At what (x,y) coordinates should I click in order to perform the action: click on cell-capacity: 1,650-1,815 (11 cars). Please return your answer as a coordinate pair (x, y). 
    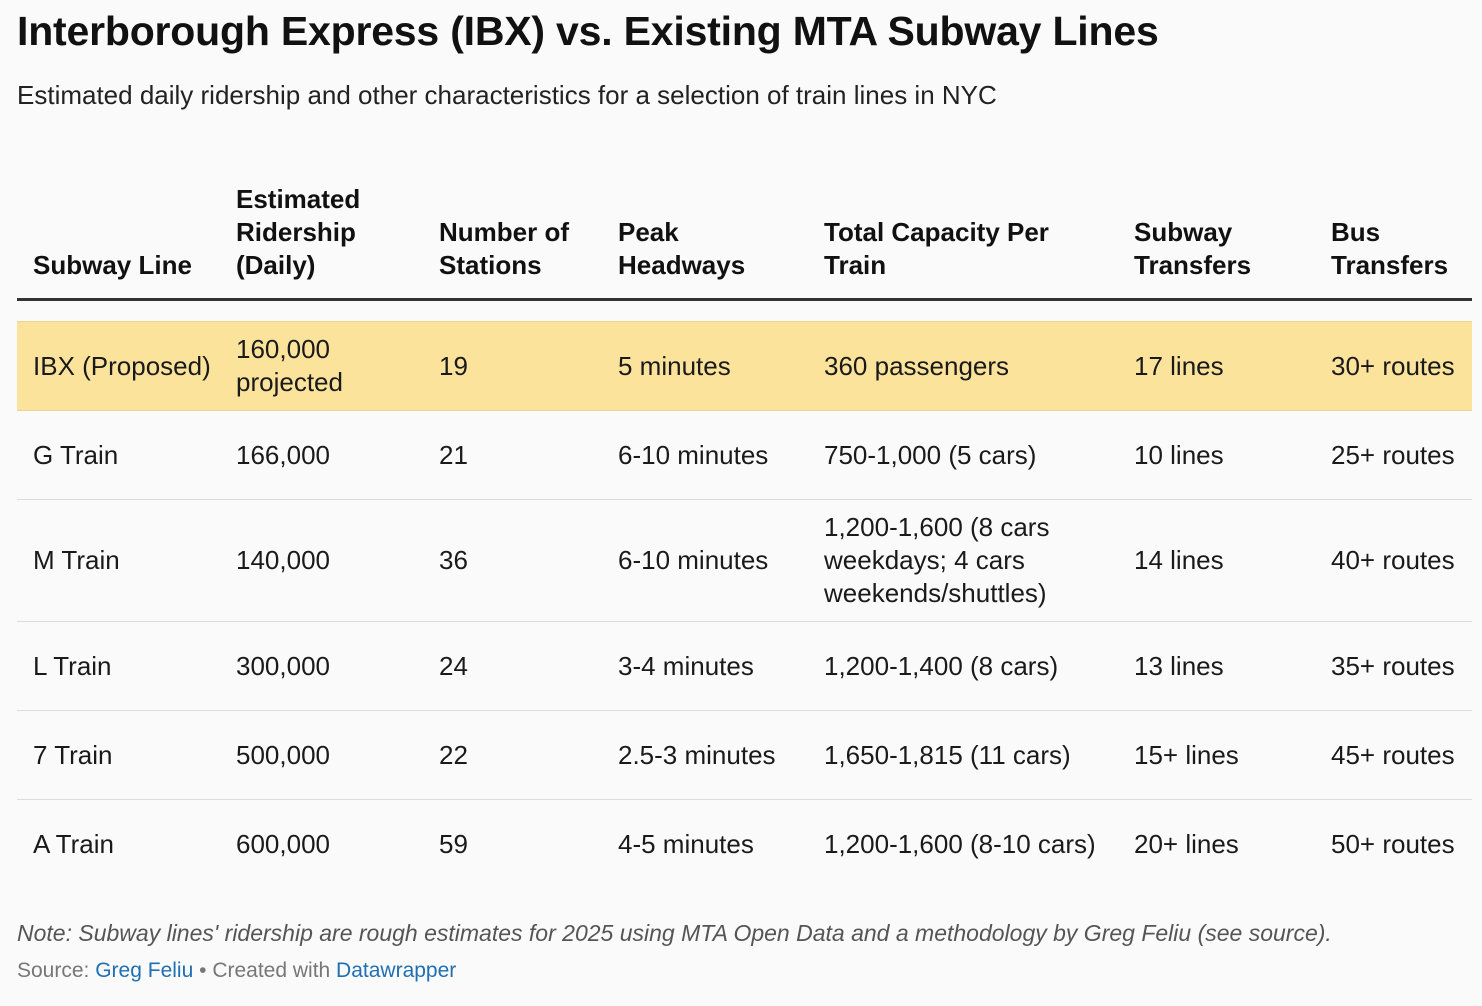
    Looking at the image, I should click on (963, 755).